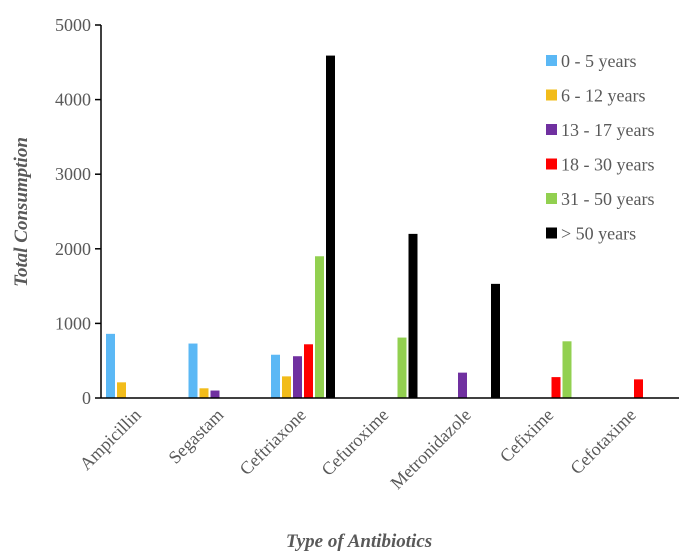 This screenshot has height=556, width=679. I want to click on legend-label: 18 - 30 years, so click(607, 165).